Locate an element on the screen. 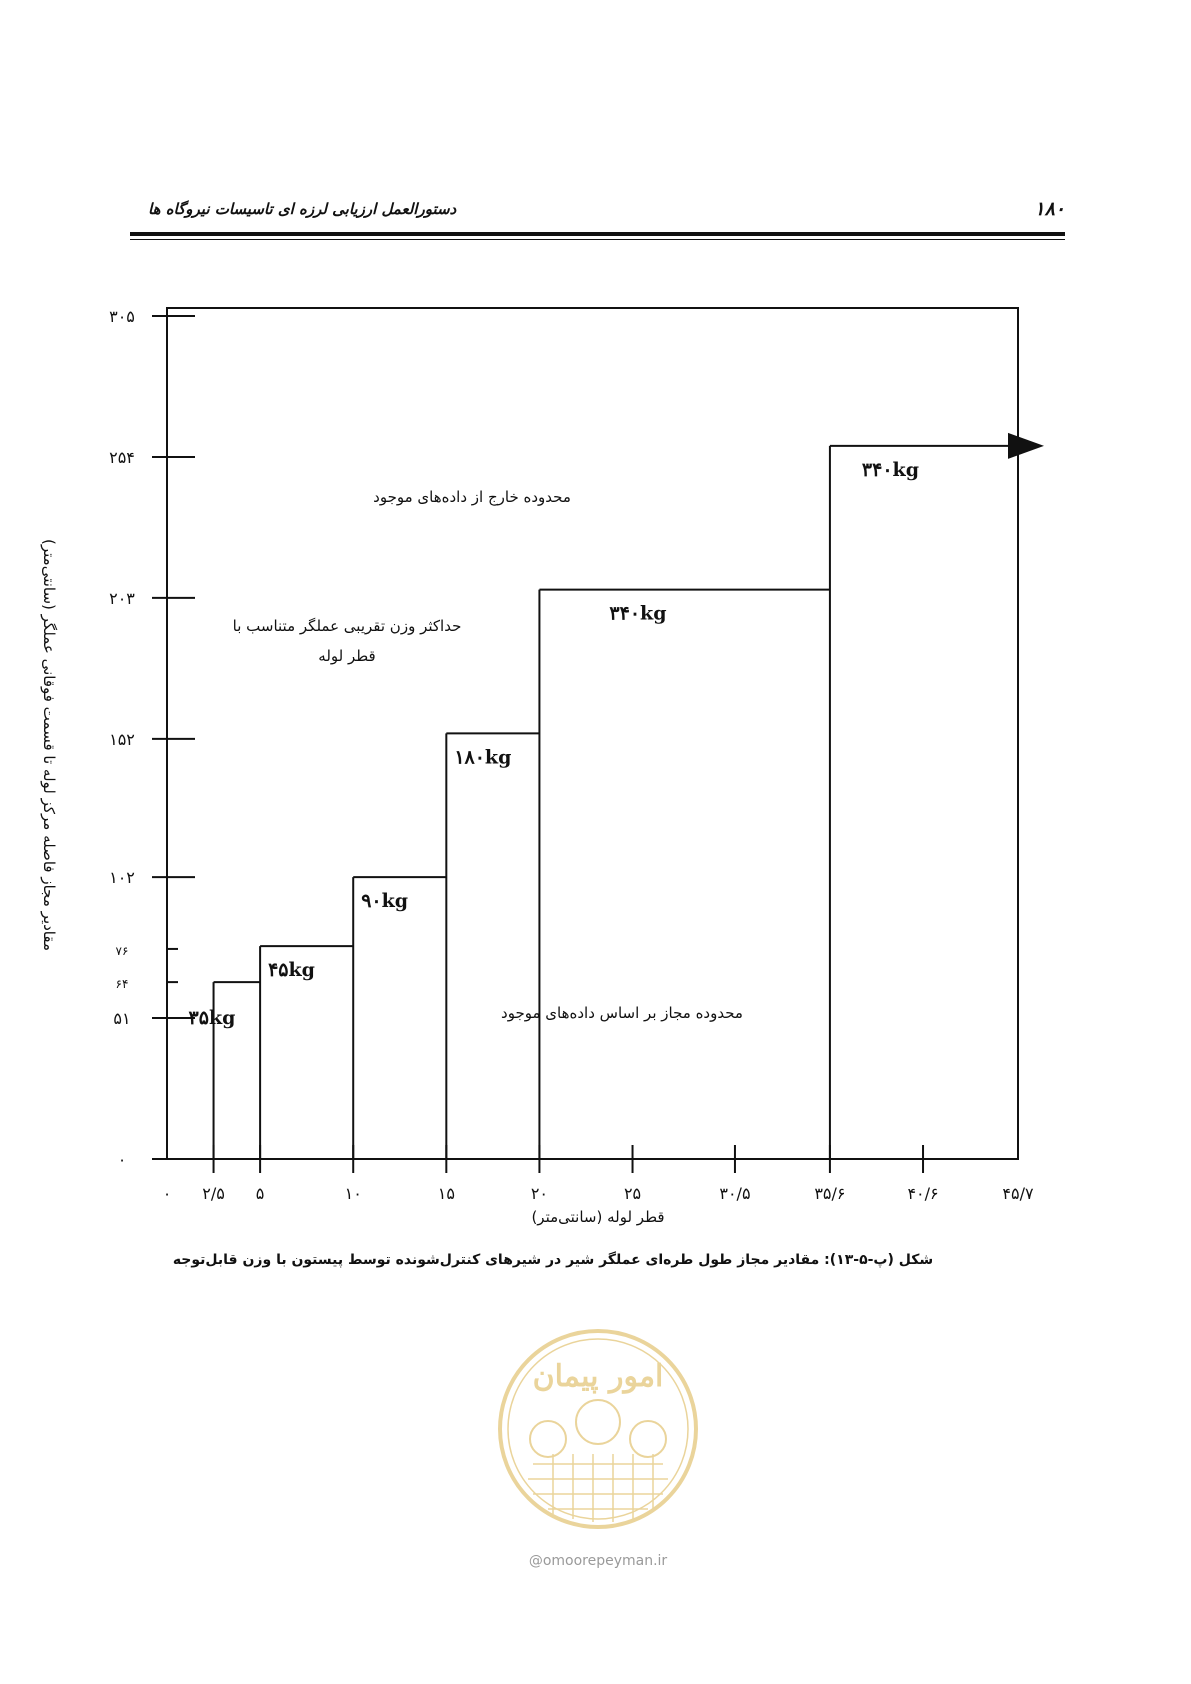 This screenshot has width=1191, height=1684. x-tick-label: ۳۵/۶ is located at coordinates (829, 1193).